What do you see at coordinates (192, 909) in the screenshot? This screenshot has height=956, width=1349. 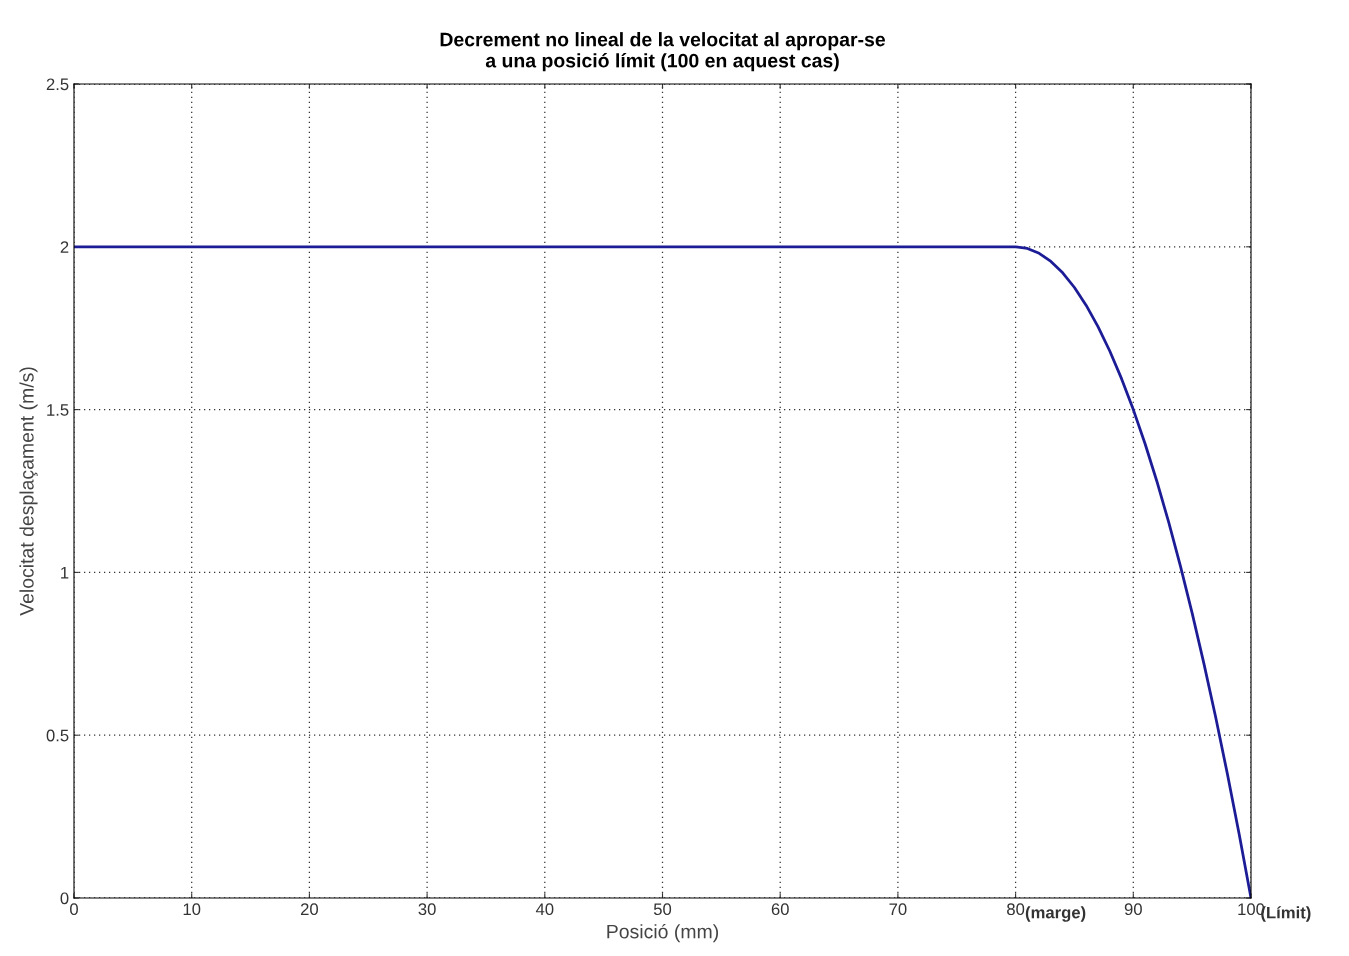 I see `x-tick-label: 10` at bounding box center [192, 909].